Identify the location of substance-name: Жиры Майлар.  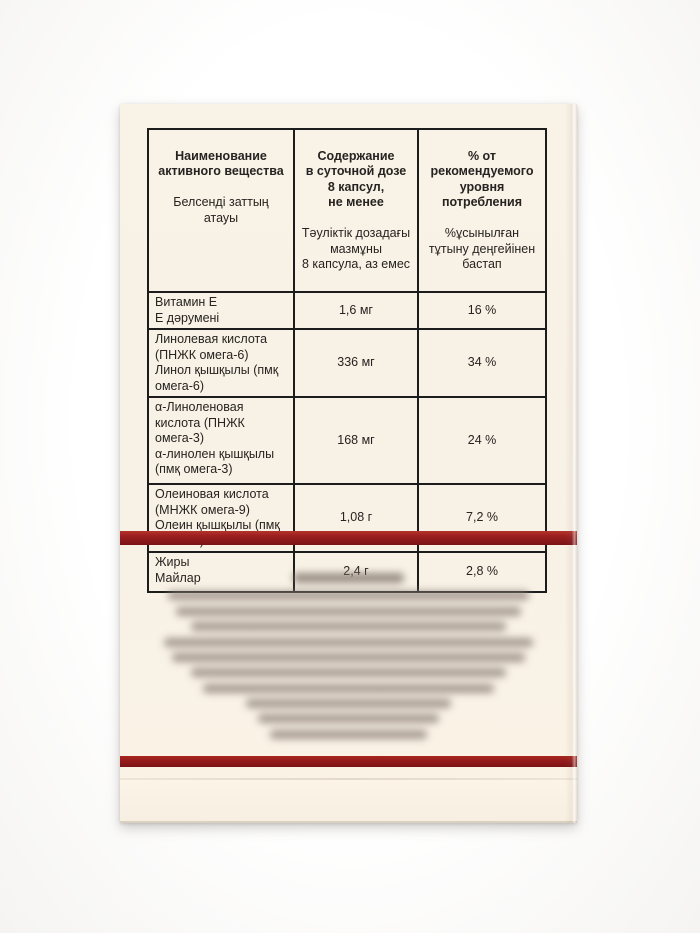
(221, 572).